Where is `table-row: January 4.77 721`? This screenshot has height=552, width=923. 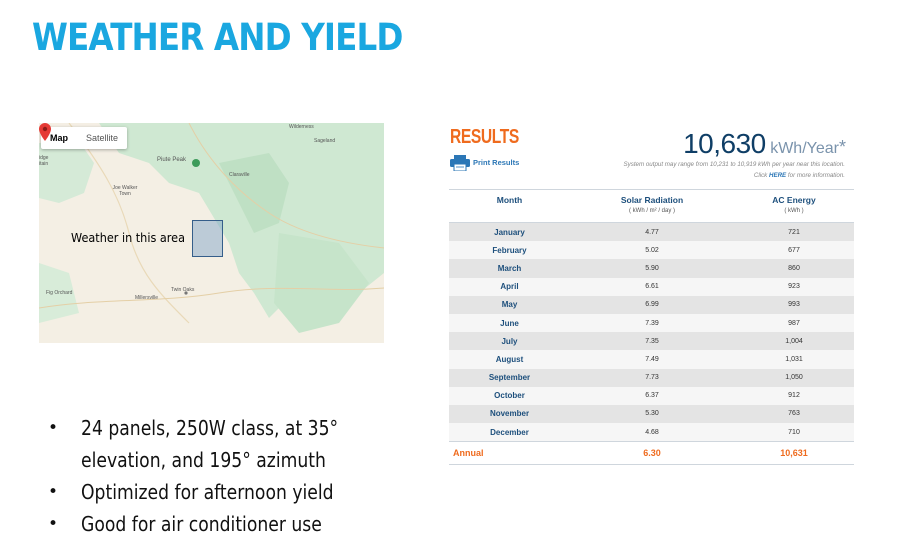
table-row: January 4.77 721 is located at coordinates (651, 232).